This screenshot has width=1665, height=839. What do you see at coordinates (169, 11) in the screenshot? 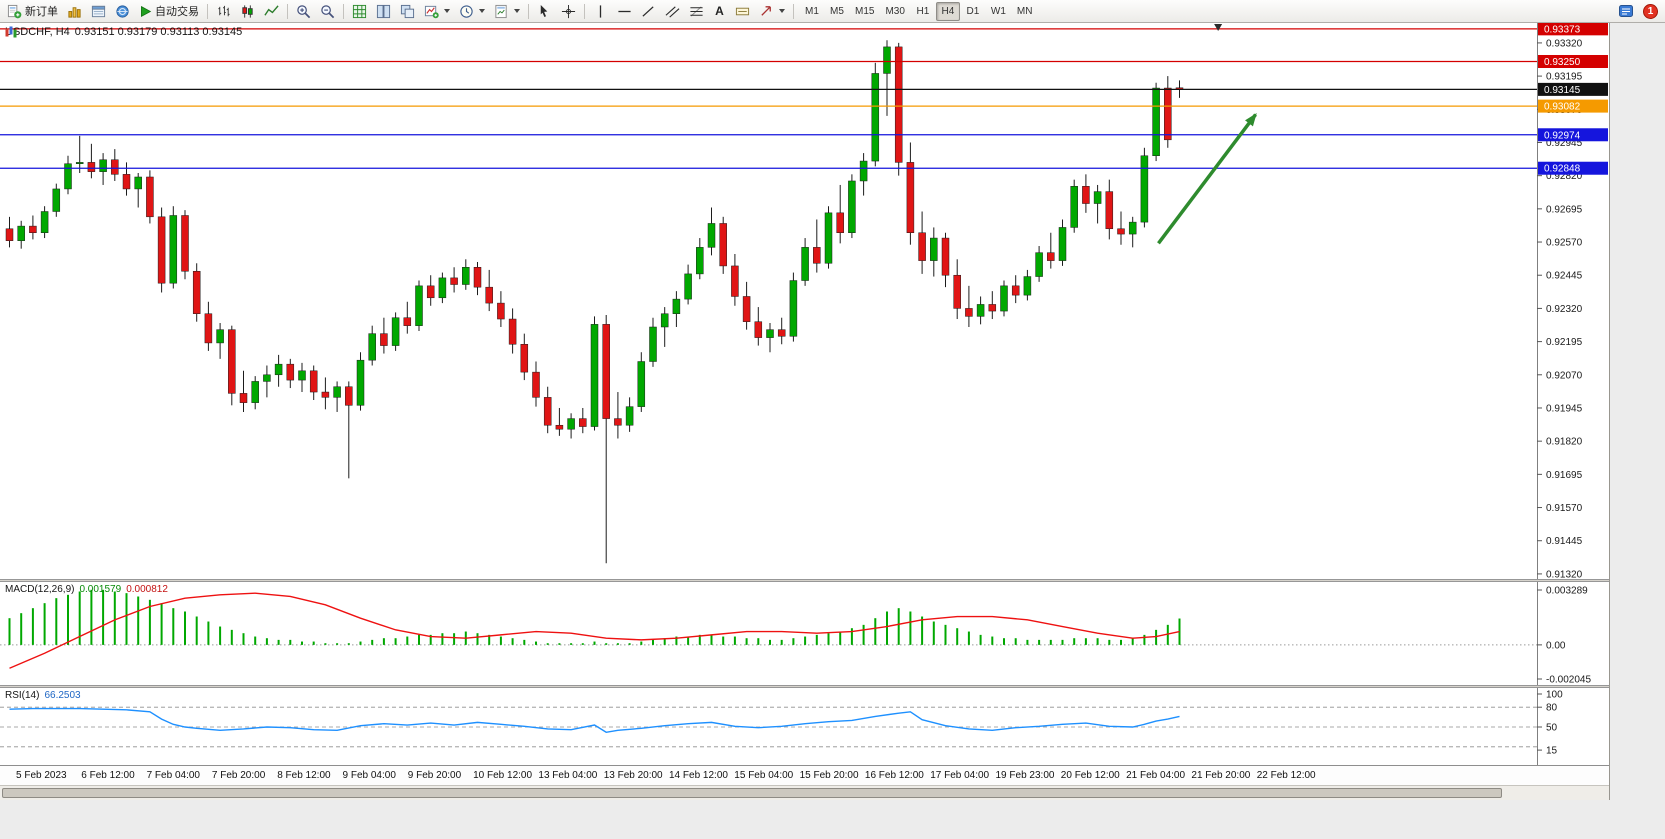
I see `auto-trading-button: 自动交易` at bounding box center [169, 11].